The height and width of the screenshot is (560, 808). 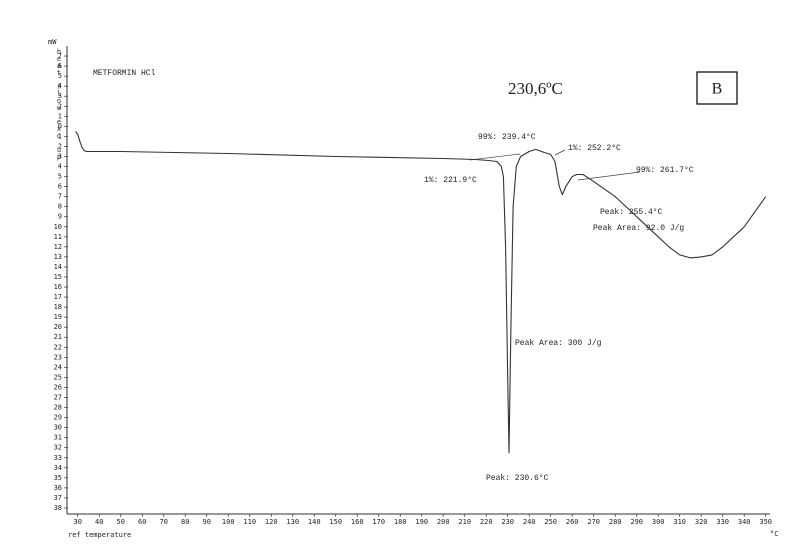 I want to click on x-tick-label: 260, so click(x=572, y=522).